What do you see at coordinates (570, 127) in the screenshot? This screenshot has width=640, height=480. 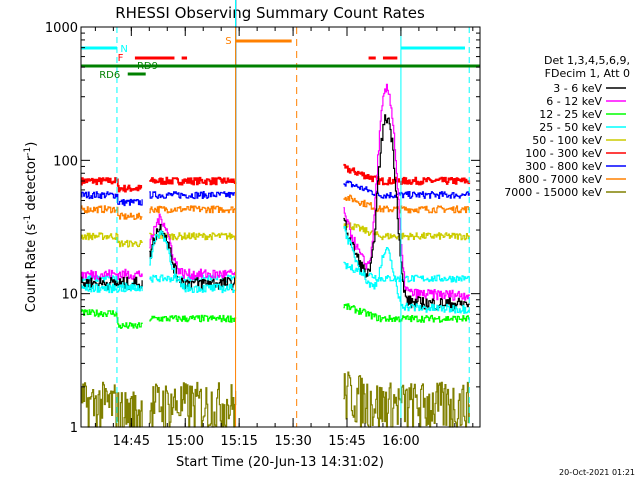 I see `legend-label: 25 - 50 keV` at bounding box center [570, 127].